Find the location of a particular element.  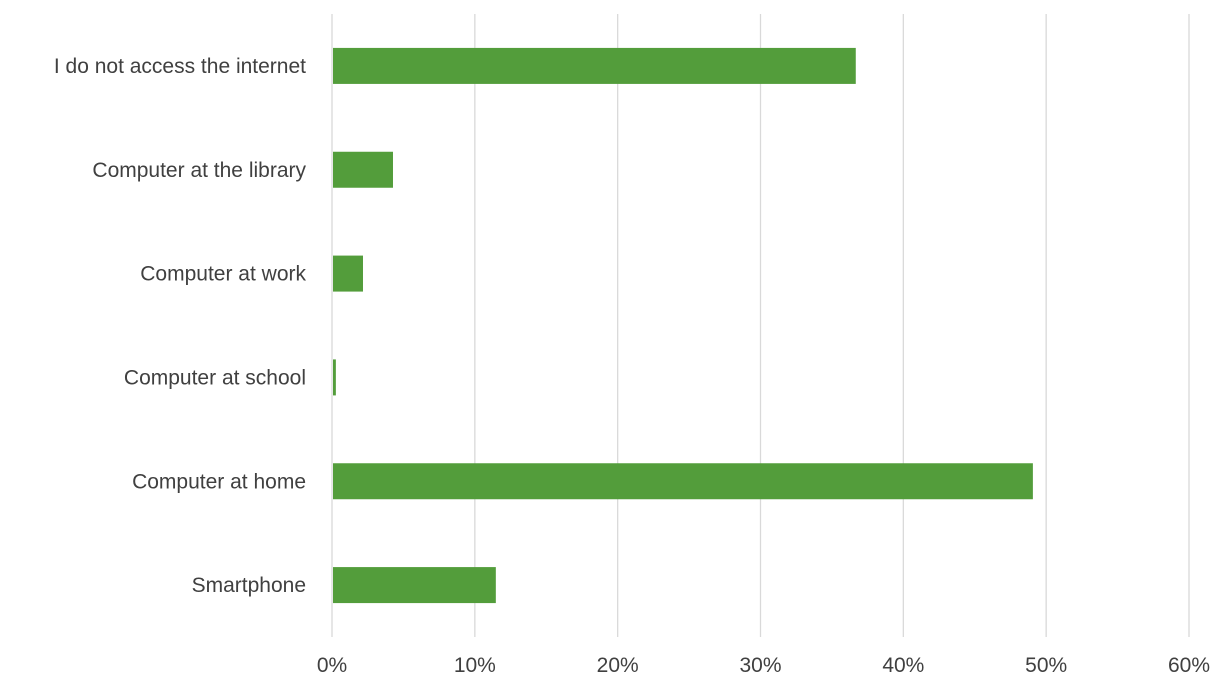

category-label: Computer at school is located at coordinates (215, 377).